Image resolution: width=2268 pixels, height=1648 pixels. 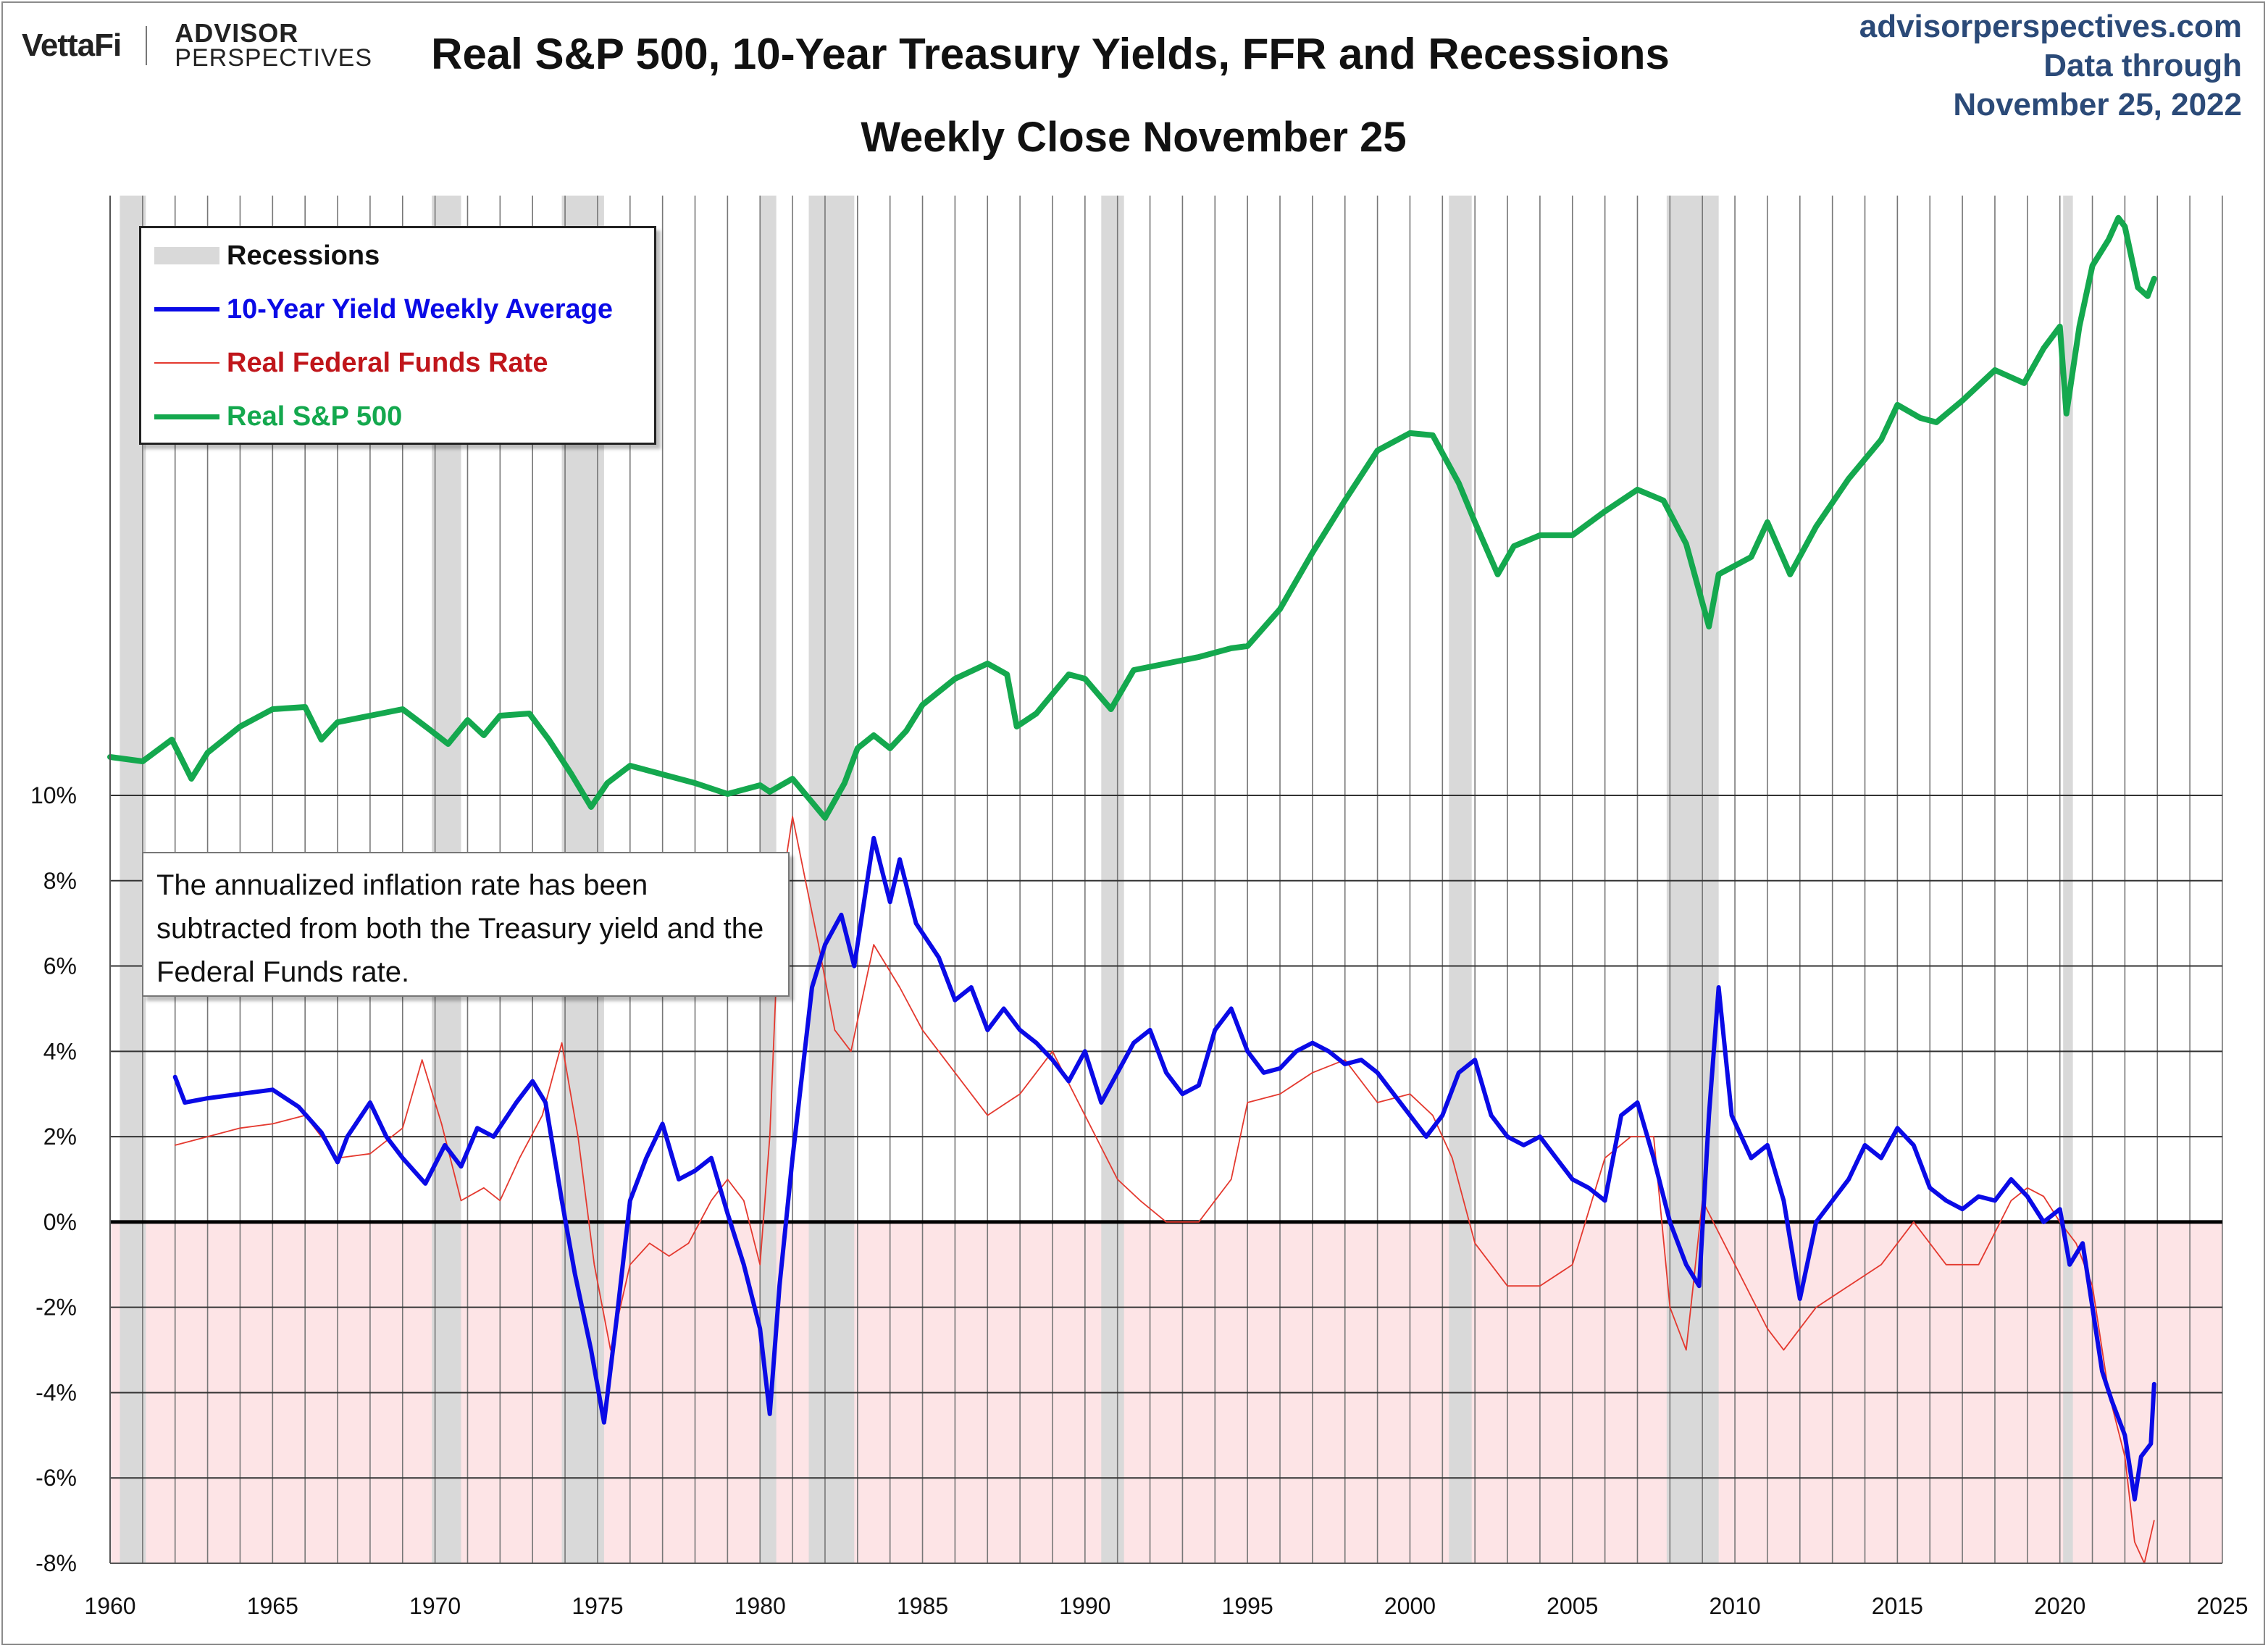 I want to click on y-tick-label: -2%, so click(x=56, y=1307).